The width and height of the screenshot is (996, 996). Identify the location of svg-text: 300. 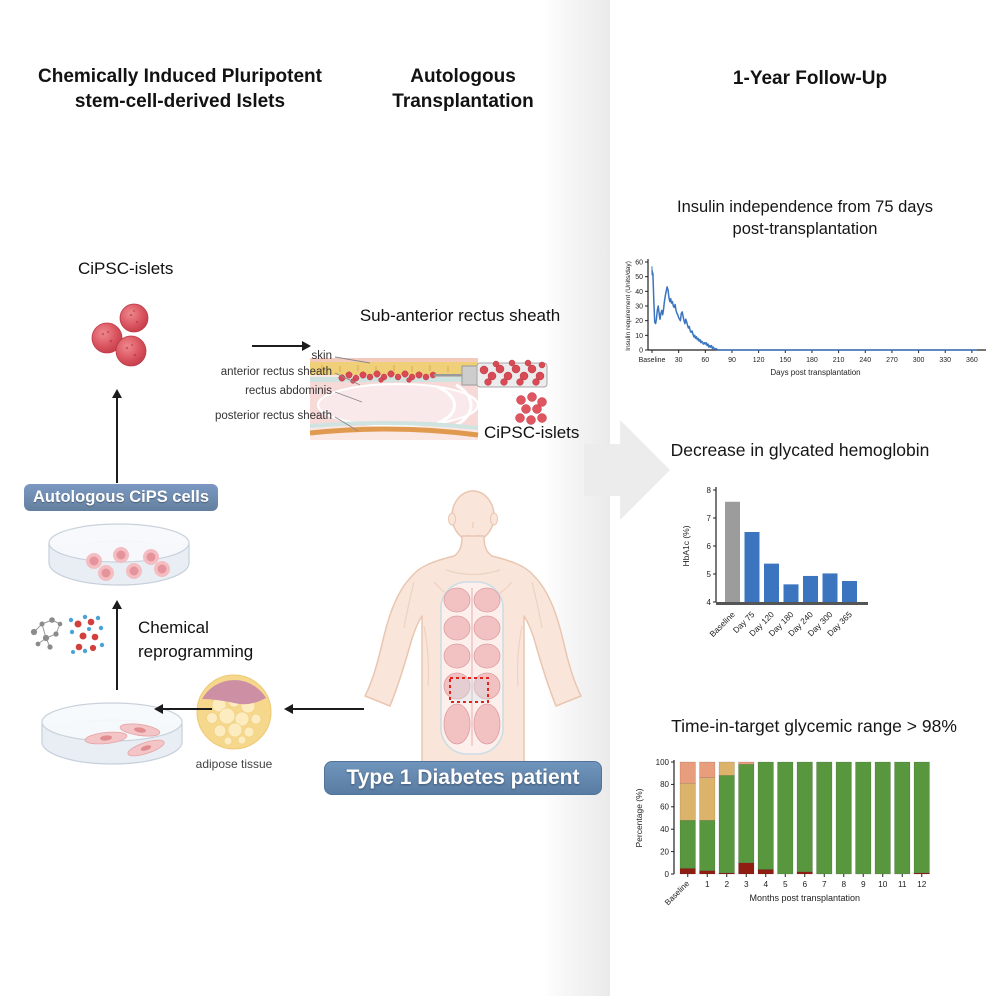
(919, 360).